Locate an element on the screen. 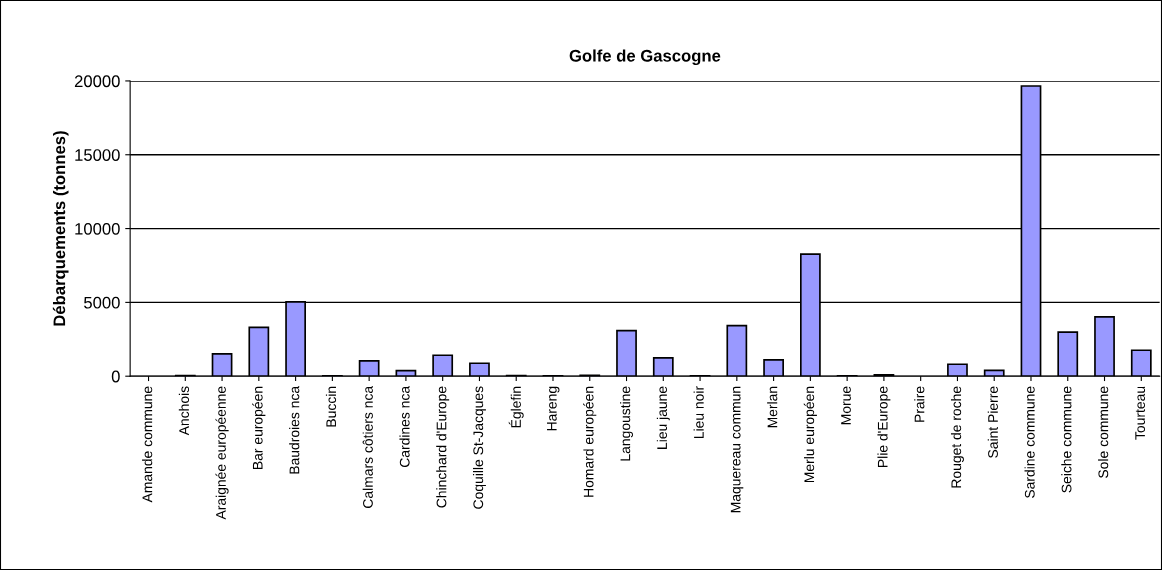  x-tick-label: Sardine commune is located at coordinates (1029, 442).